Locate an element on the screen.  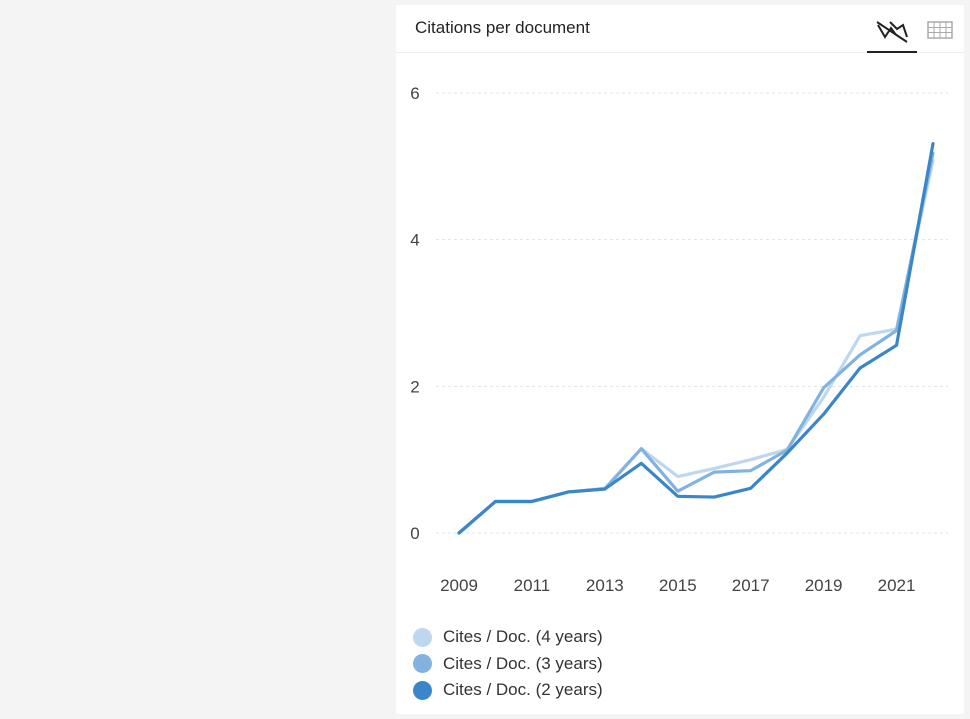
legend-item: Cites / Doc. (4 years) is located at coordinates (508, 637).